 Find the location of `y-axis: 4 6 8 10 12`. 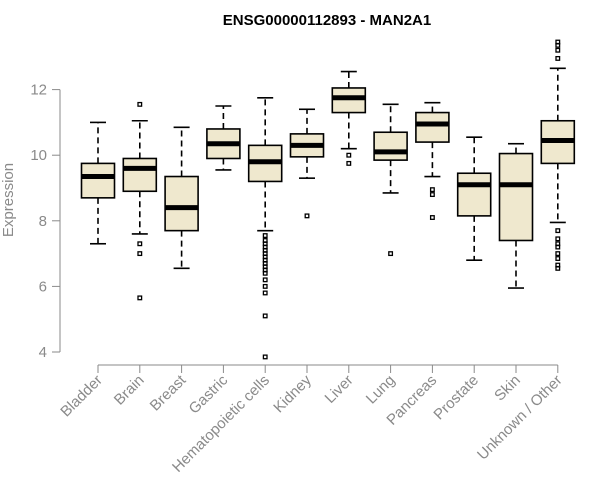

y-axis: 4 6 8 10 12 is located at coordinates (45, 221).